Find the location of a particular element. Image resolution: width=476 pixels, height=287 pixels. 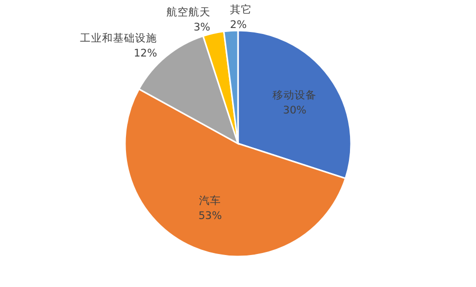

data-label: 30% is located at coordinates (294, 110).